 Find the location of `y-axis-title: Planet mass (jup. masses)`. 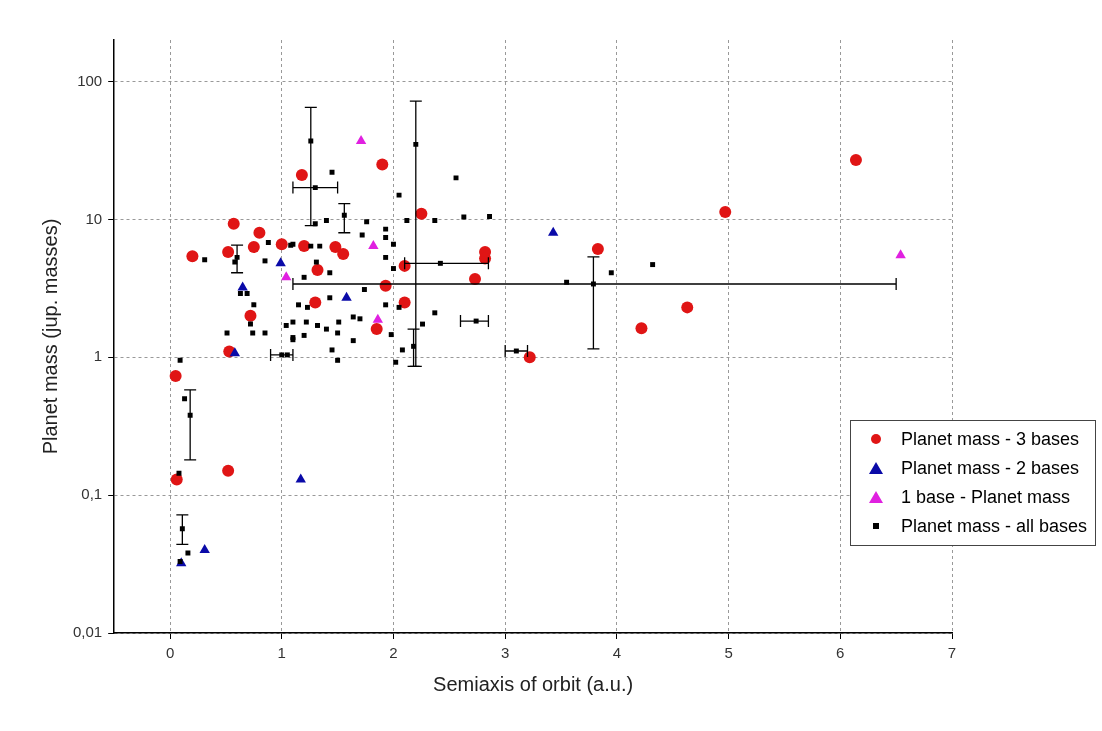

y-axis-title: Planet mass (jup. masses) is located at coordinates (49, 336).